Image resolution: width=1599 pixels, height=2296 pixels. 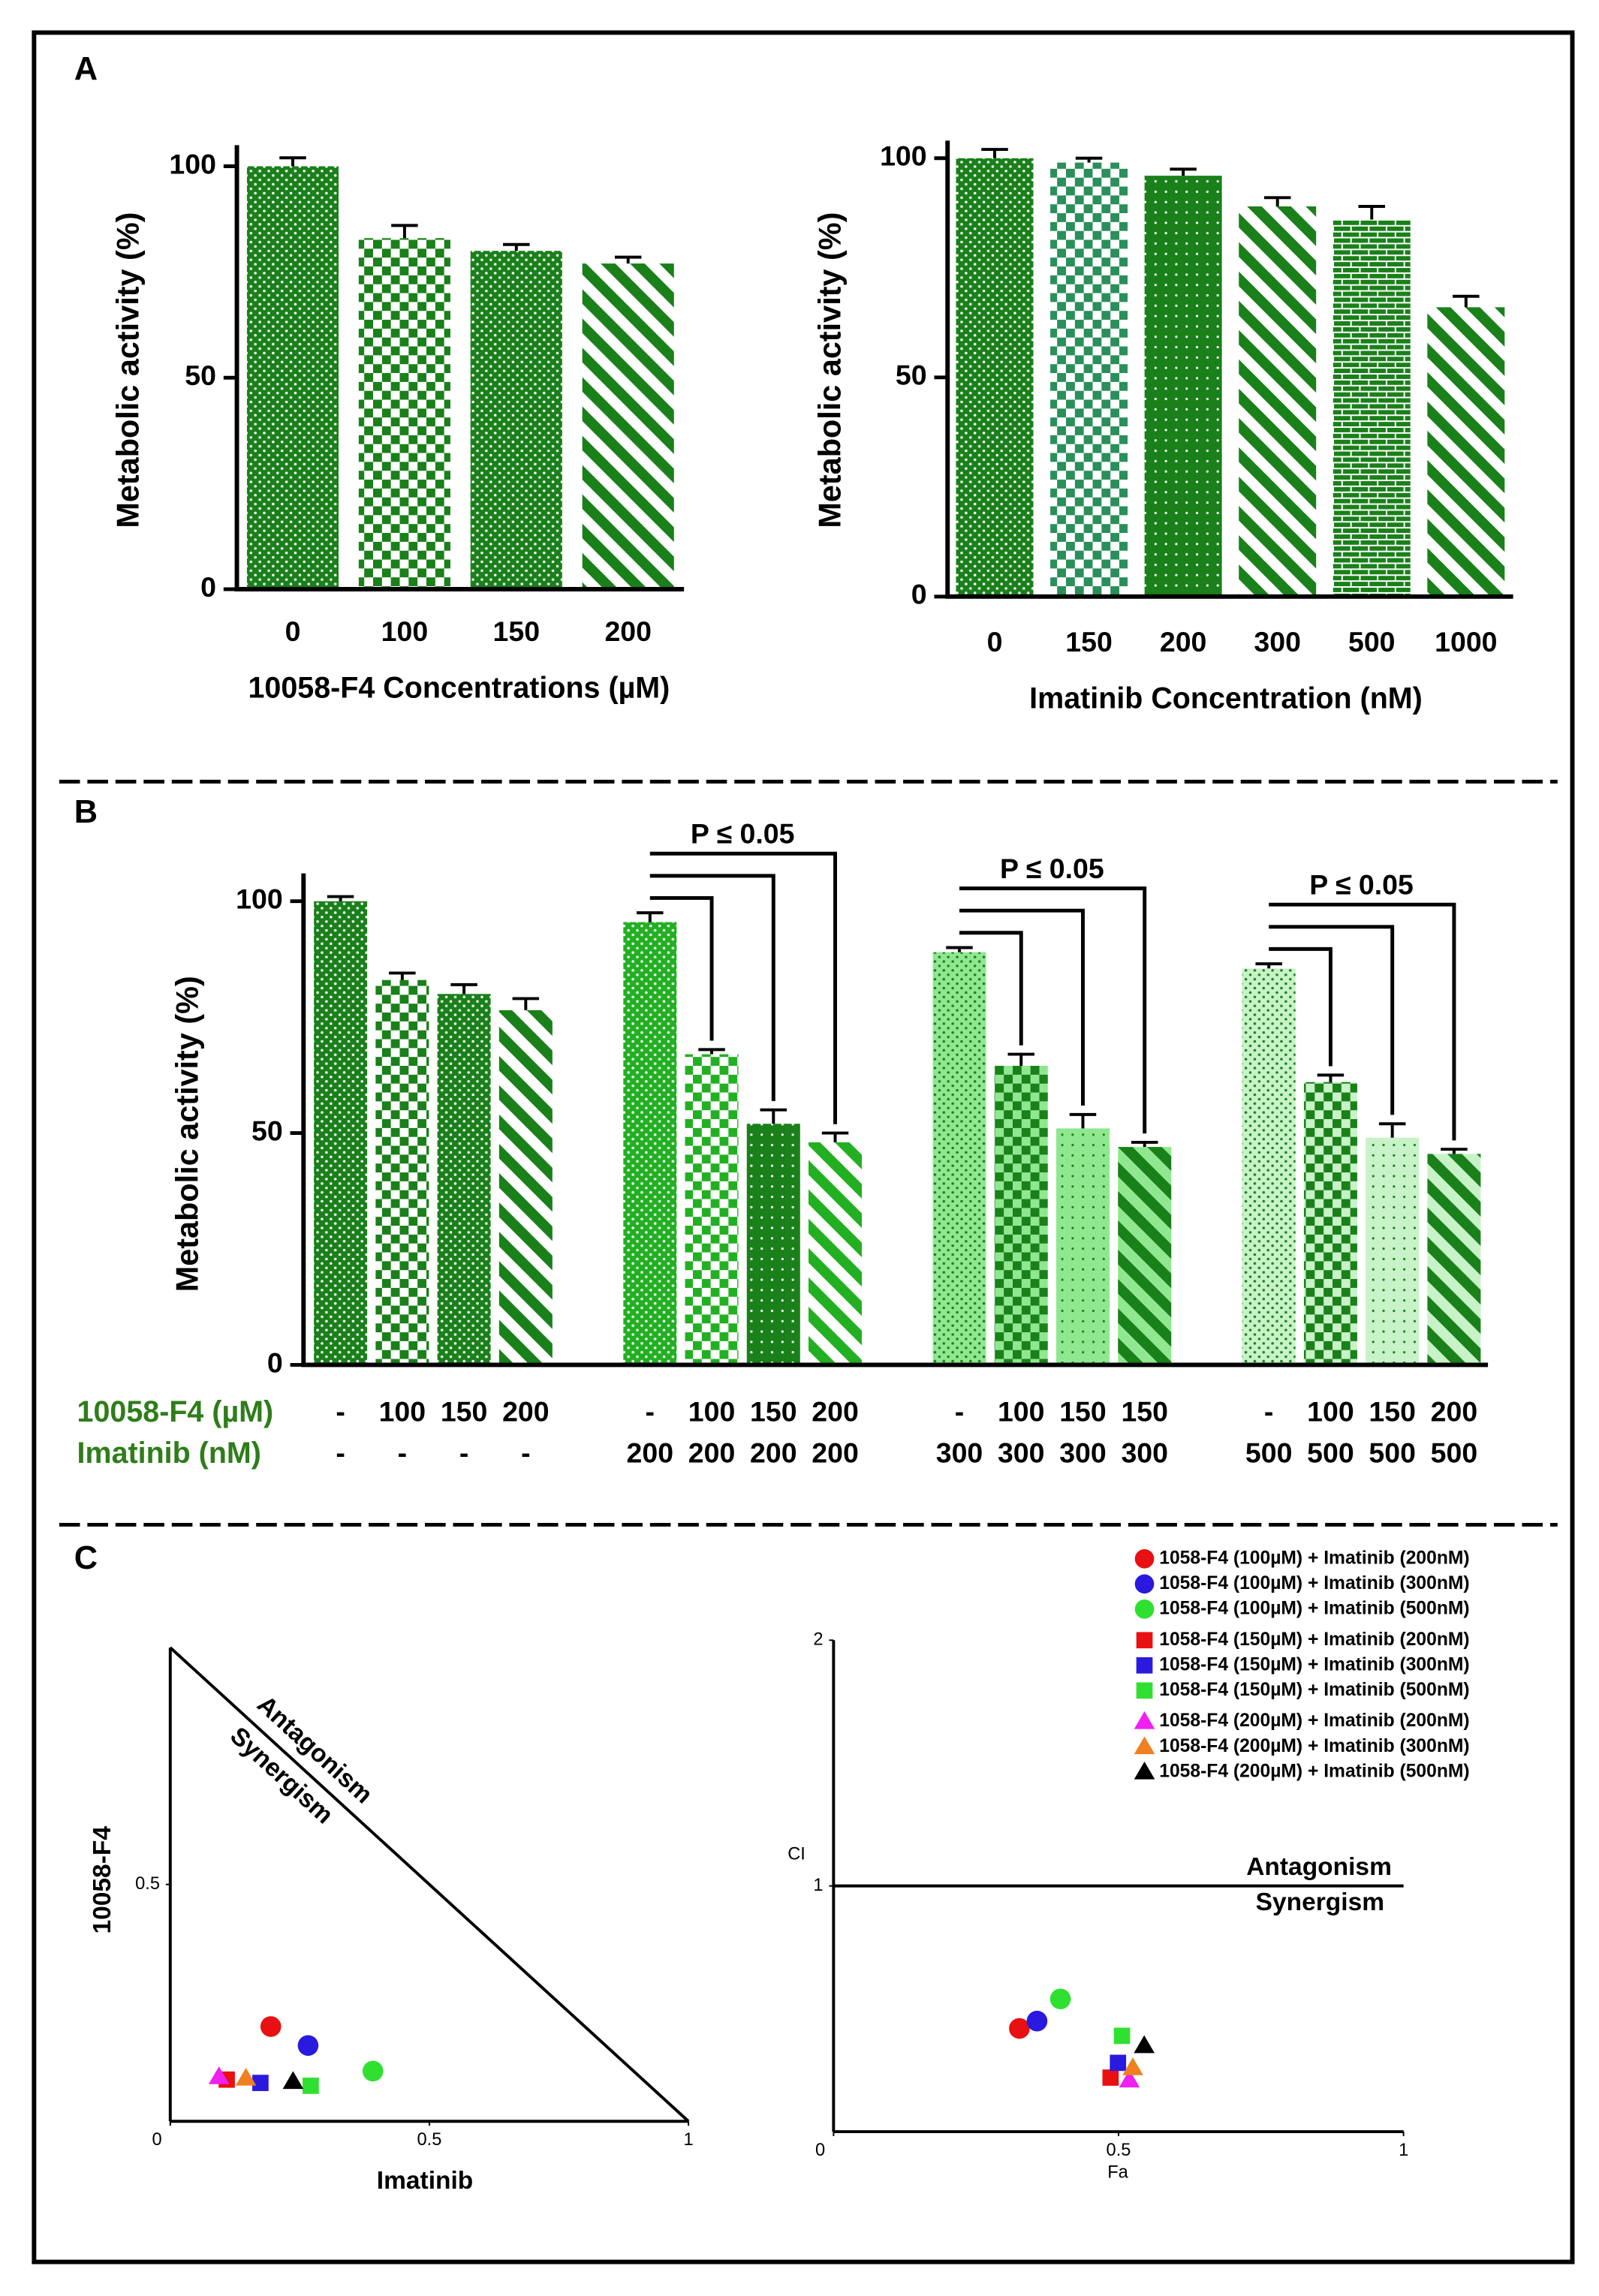 I want to click on legend-label: 1058-F4 (100µM) + Imatinib (200nM), so click(x=1314, y=1558).